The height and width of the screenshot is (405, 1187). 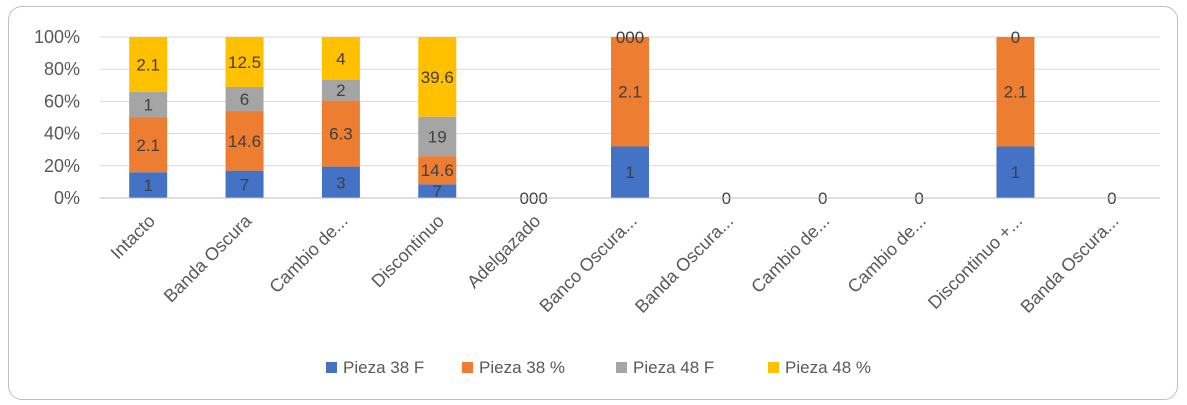 I want to click on data-label: 4, so click(x=340, y=58).